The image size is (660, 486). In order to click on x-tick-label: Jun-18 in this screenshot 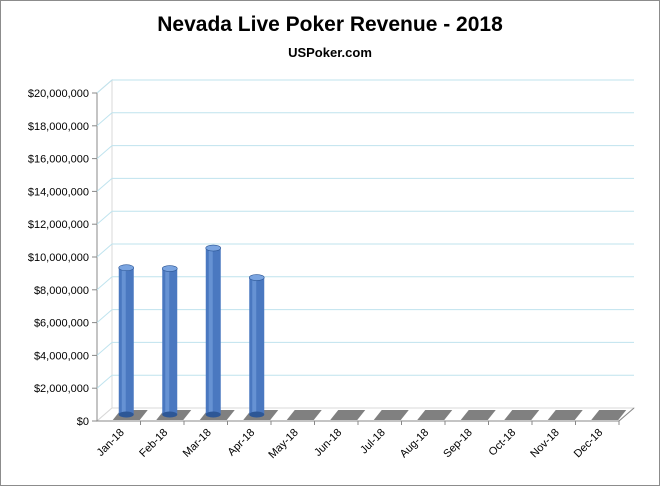, I will do `click(328, 443)`.